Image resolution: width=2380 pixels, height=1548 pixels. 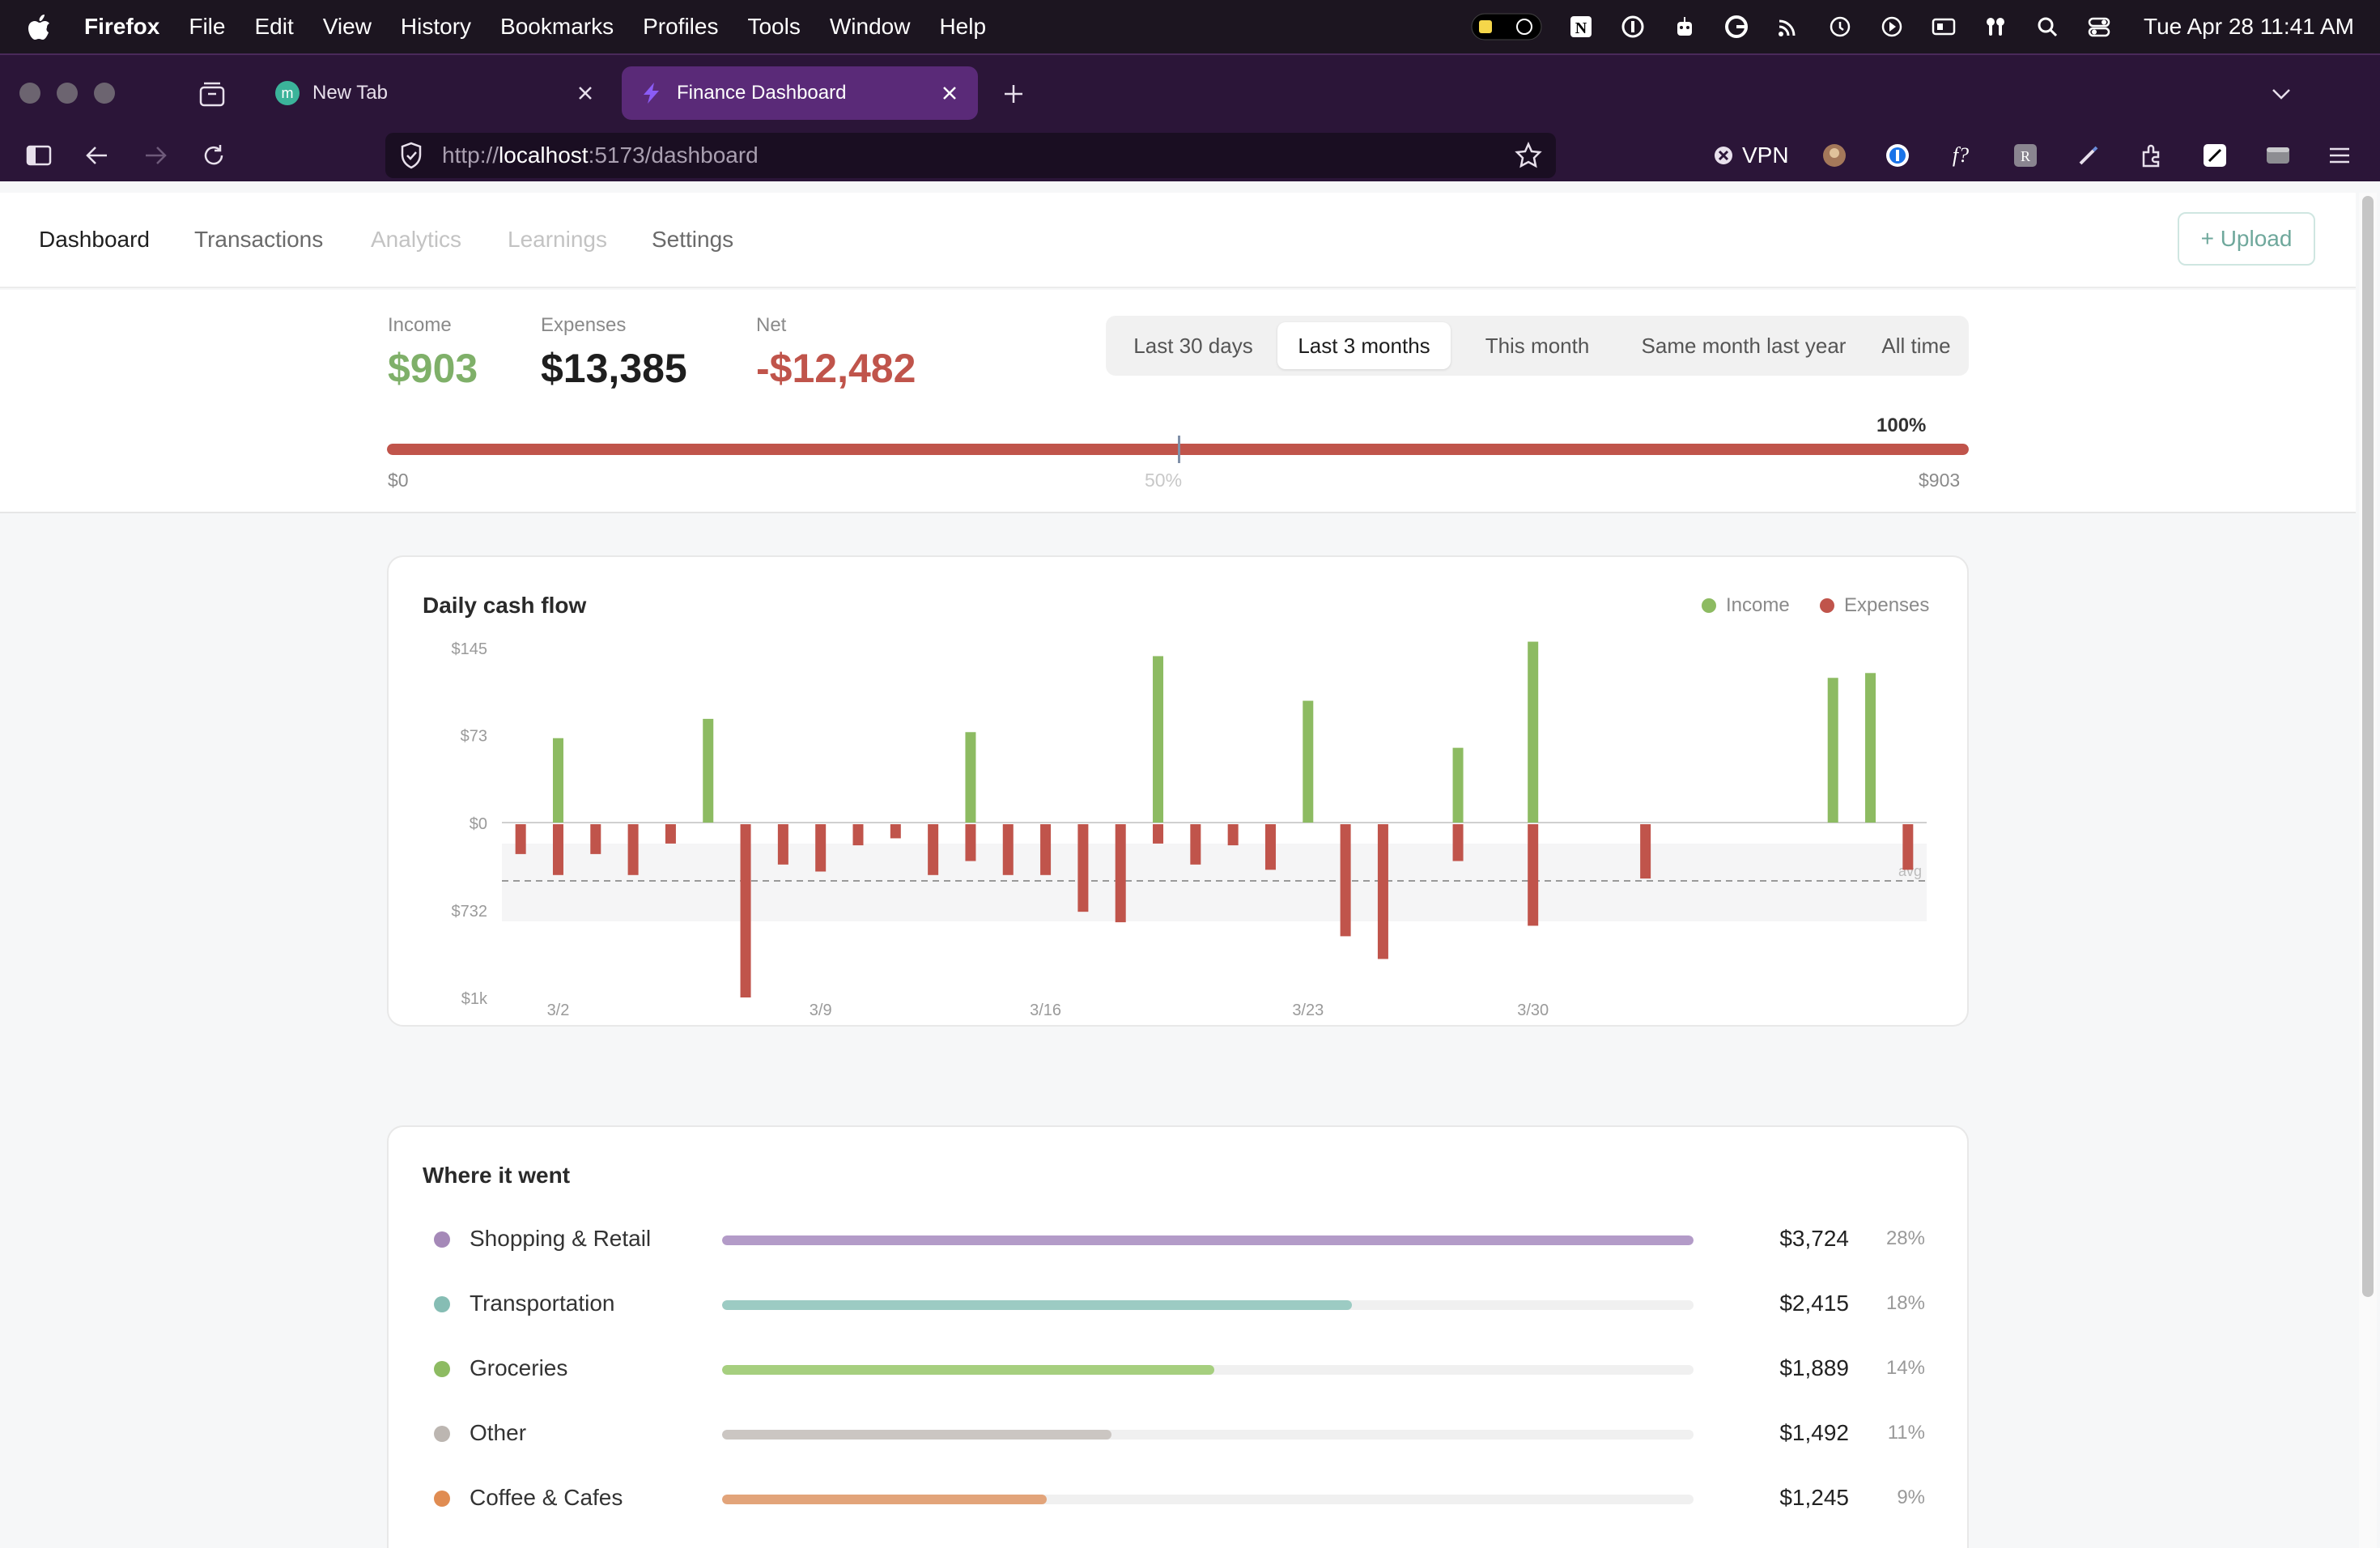 What do you see at coordinates (2278, 156) in the screenshot?
I see `window-extension-icon` at bounding box center [2278, 156].